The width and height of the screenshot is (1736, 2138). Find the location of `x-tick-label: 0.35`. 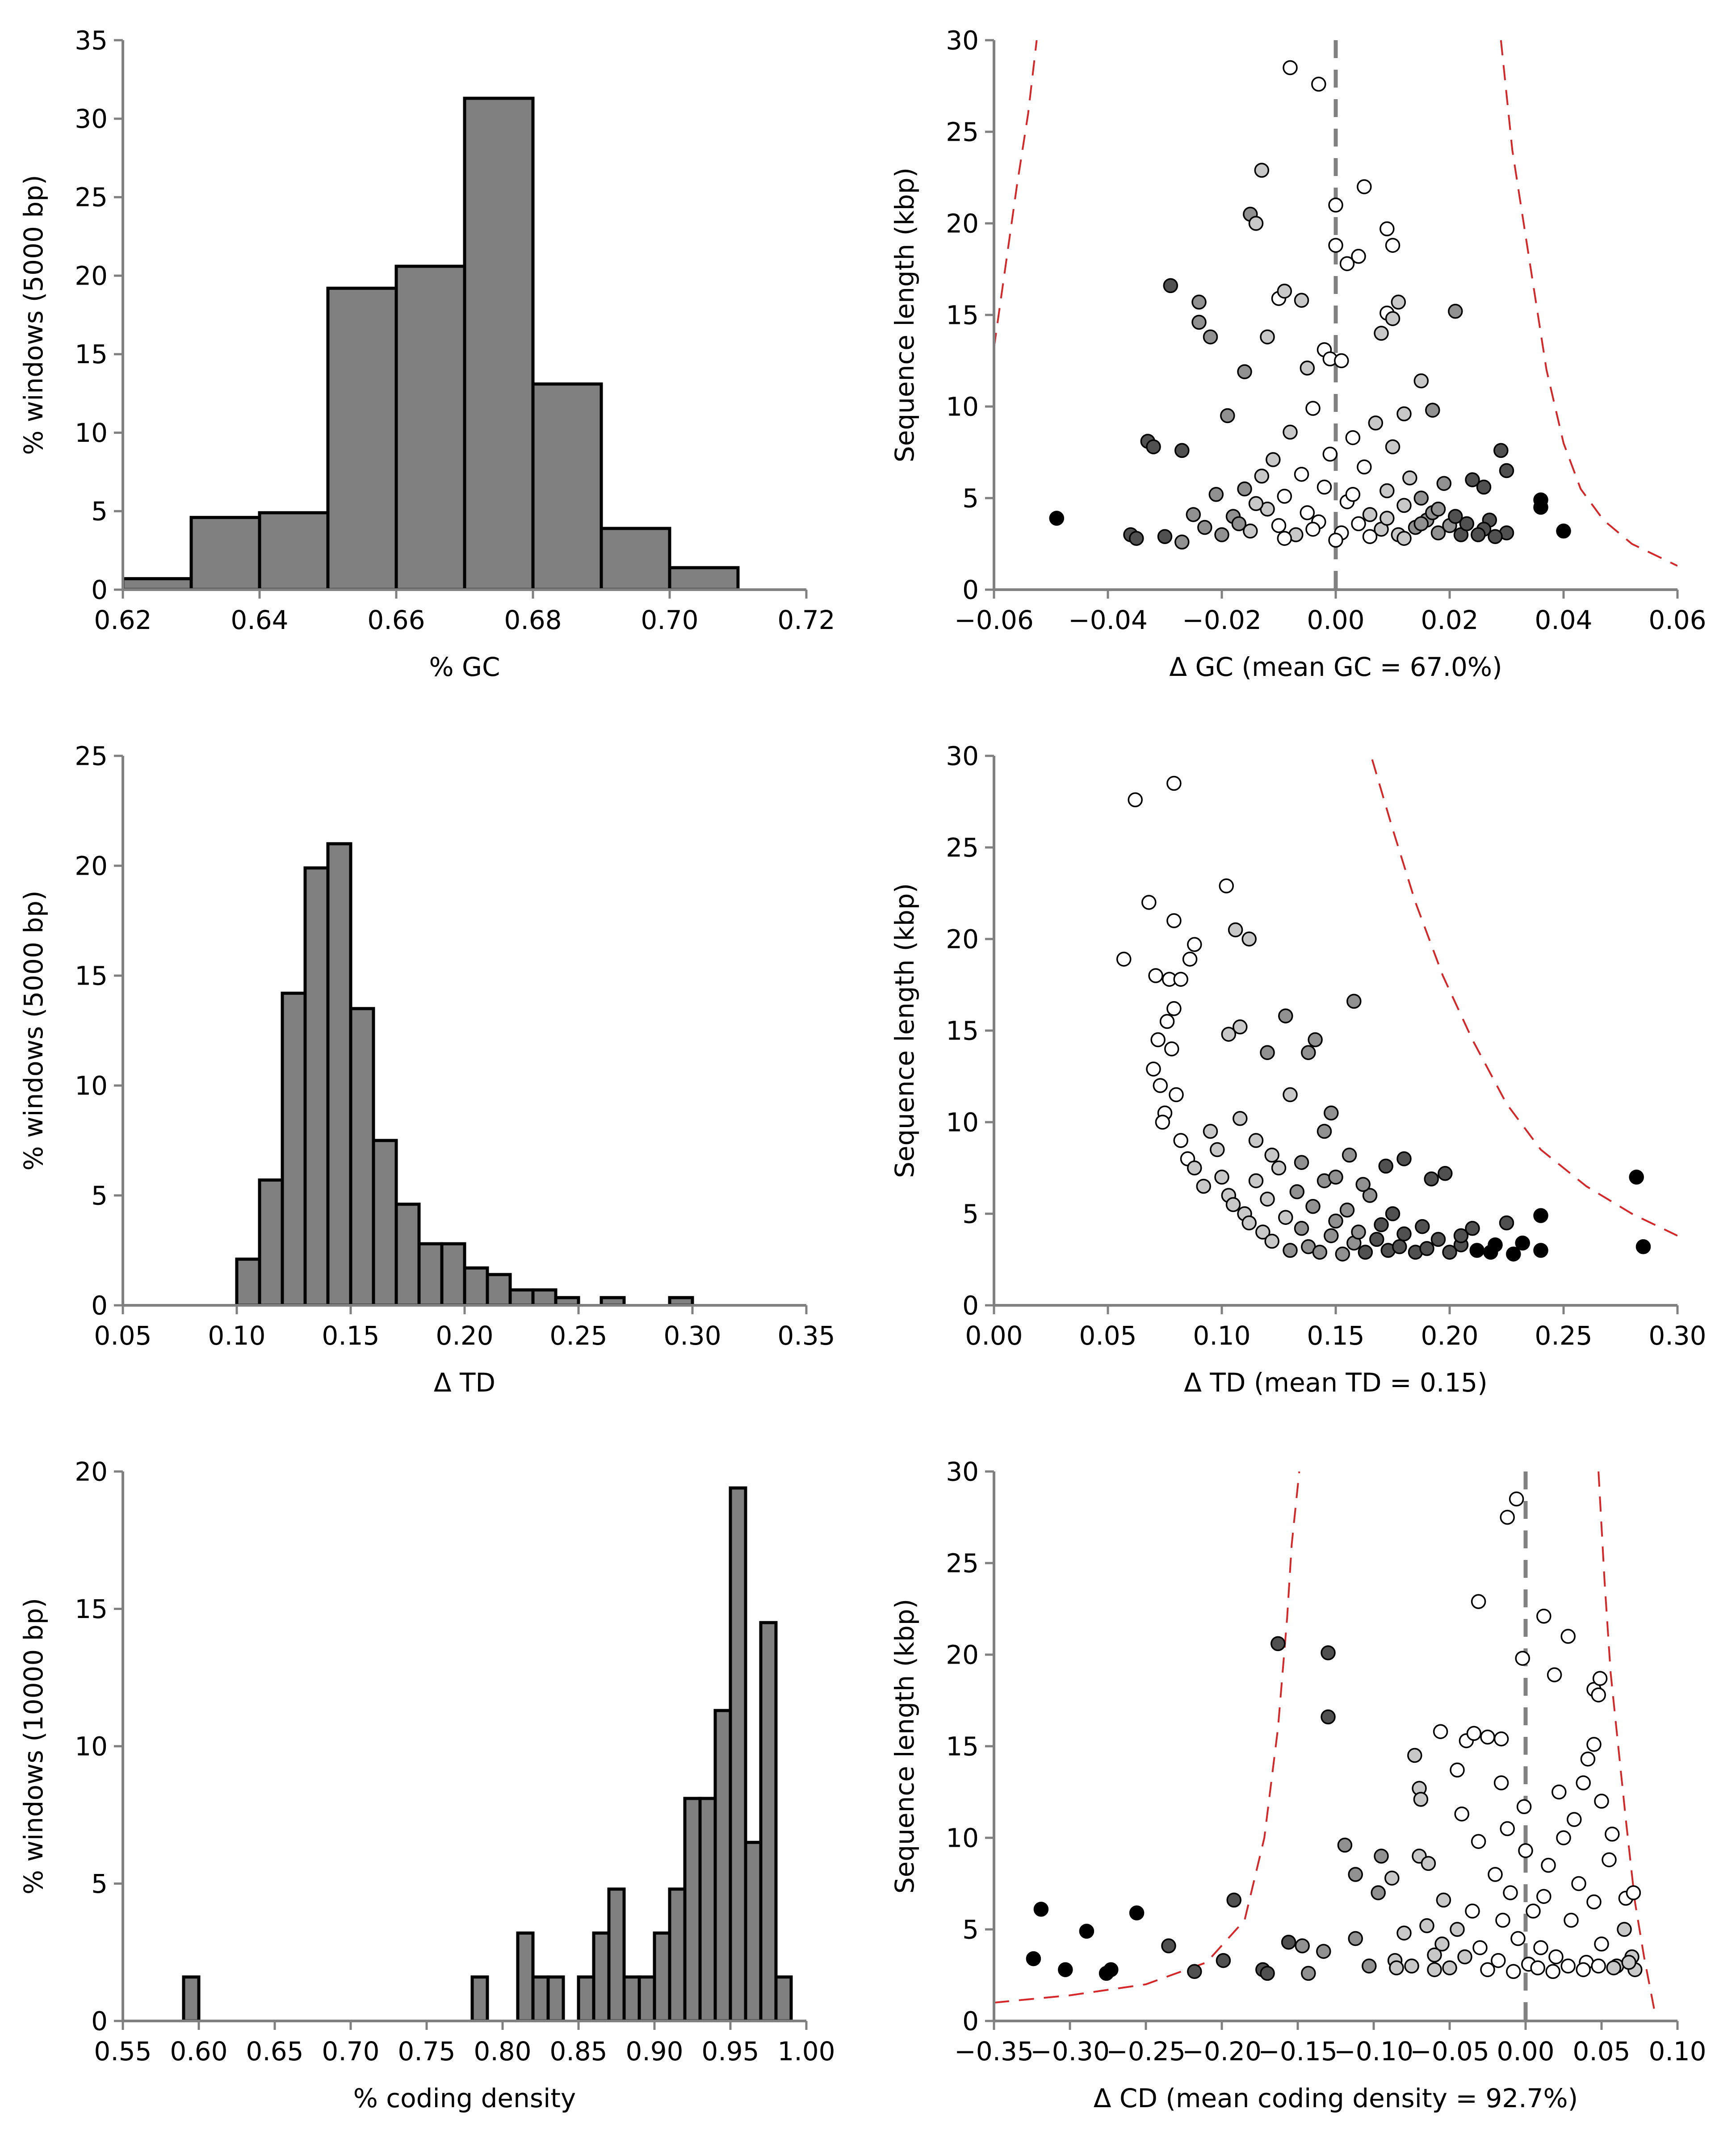

x-tick-label: 0.35 is located at coordinates (806, 1336).